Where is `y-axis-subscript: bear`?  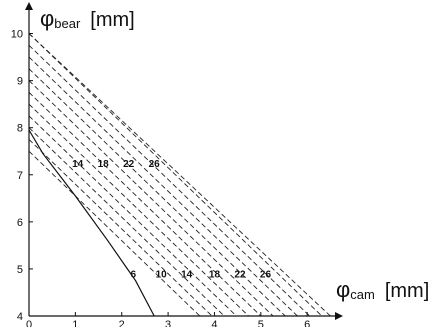 y-axis-subscript: bear is located at coordinates (67, 23).